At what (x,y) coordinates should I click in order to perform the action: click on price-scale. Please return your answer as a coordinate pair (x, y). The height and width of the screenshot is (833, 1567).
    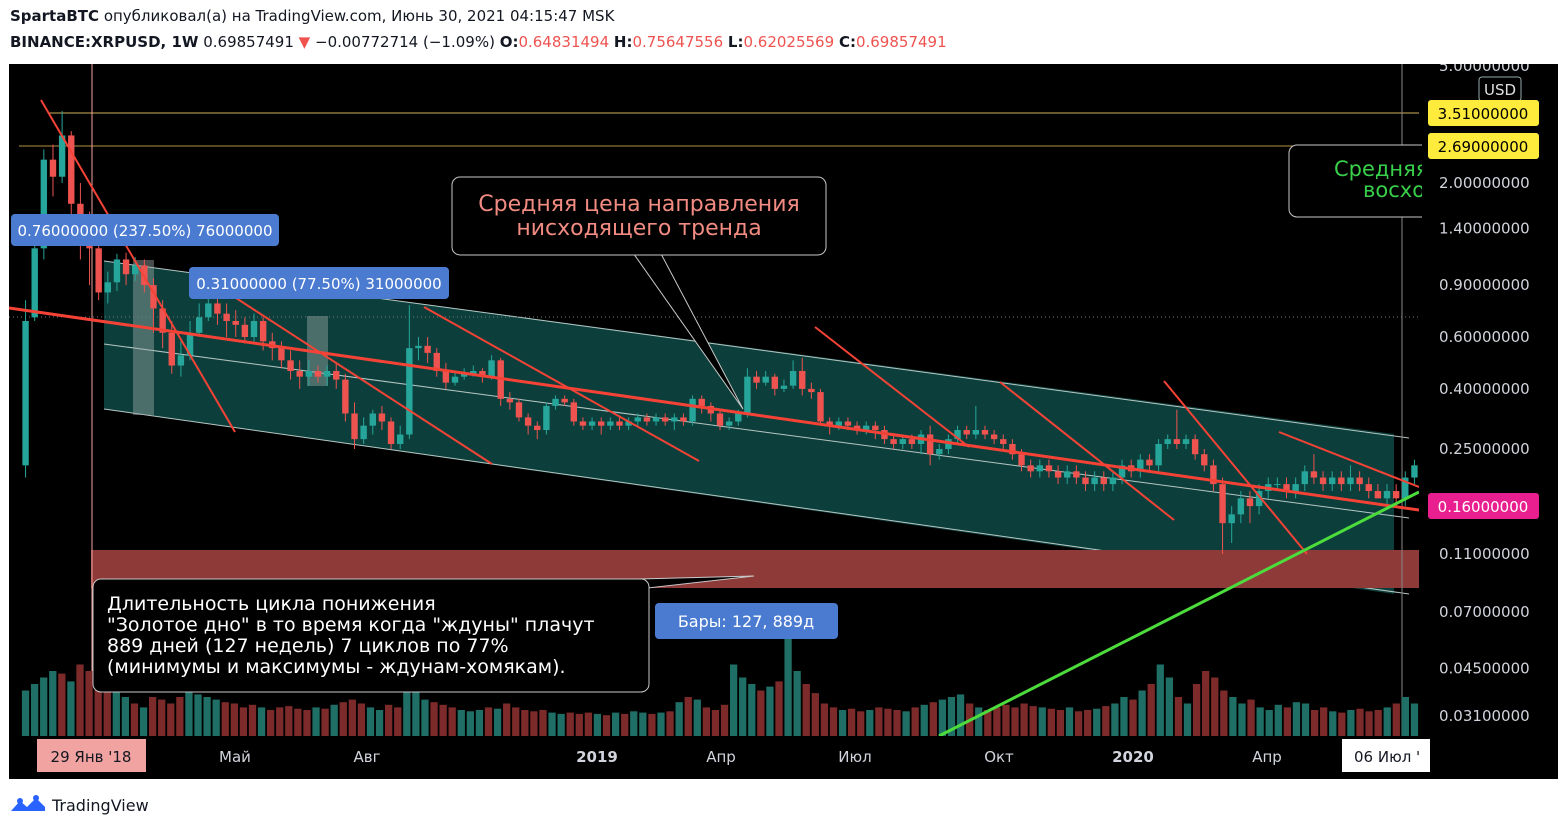
    Looking at the image, I should click on (1490, 400).